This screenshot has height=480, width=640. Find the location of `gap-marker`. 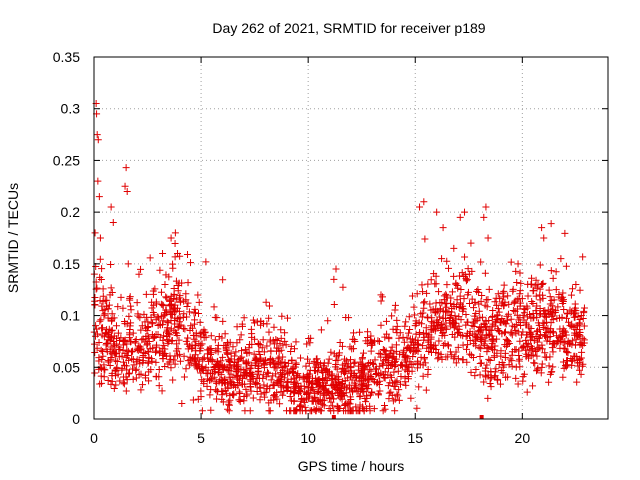

gap-marker is located at coordinates (333, 417).